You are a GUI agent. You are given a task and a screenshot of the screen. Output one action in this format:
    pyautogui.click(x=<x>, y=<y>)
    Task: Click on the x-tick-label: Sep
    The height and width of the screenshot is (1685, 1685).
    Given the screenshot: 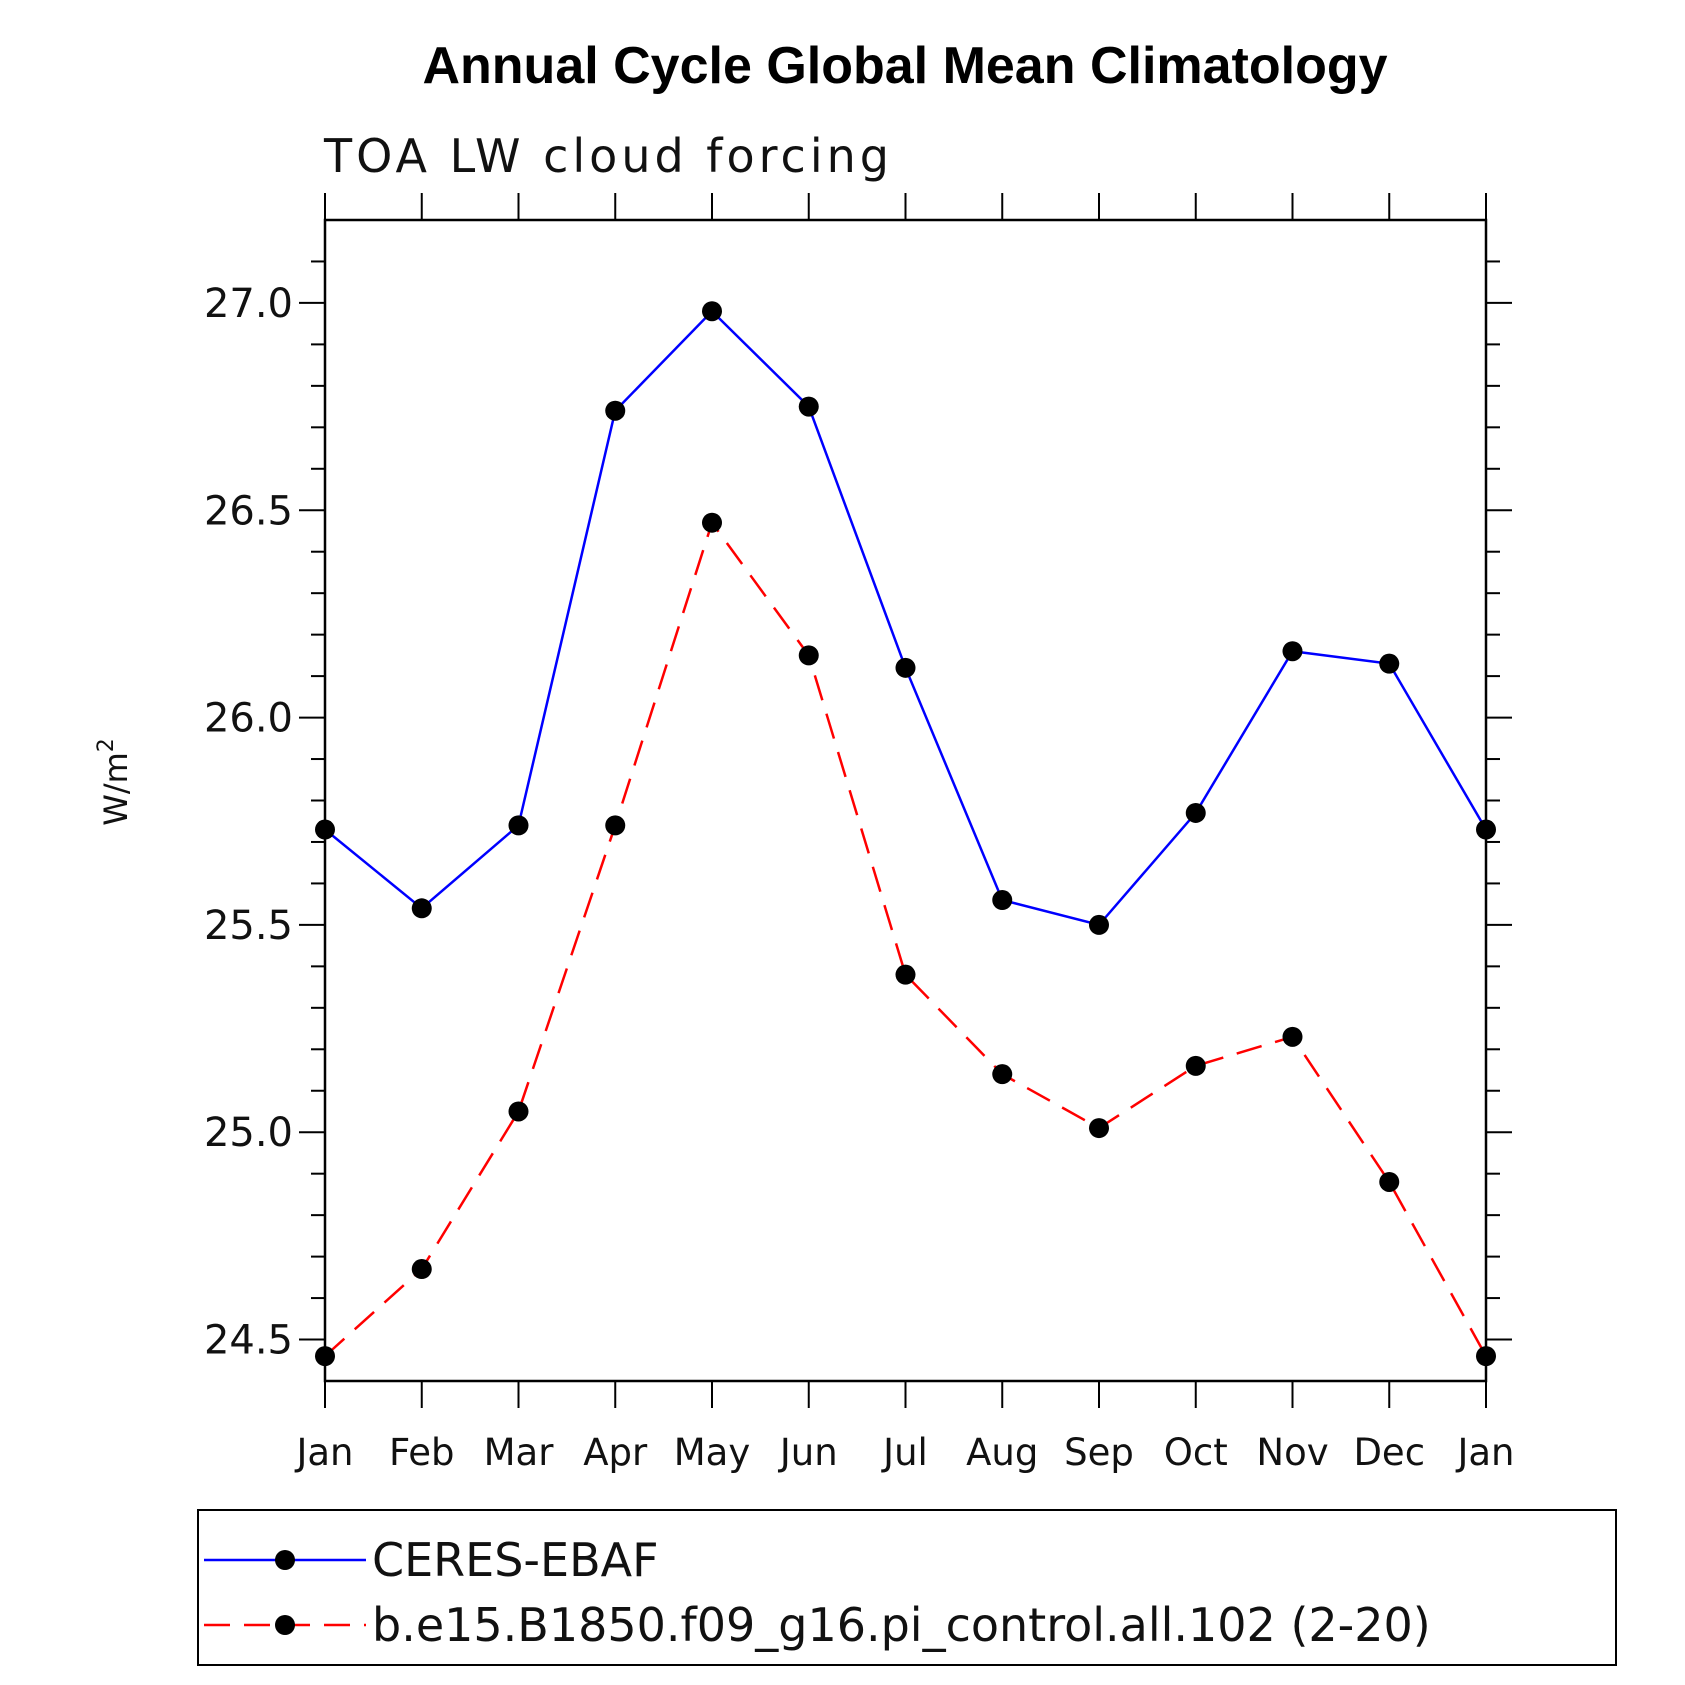 What is the action you would take?
    pyautogui.click(x=1099, y=1452)
    